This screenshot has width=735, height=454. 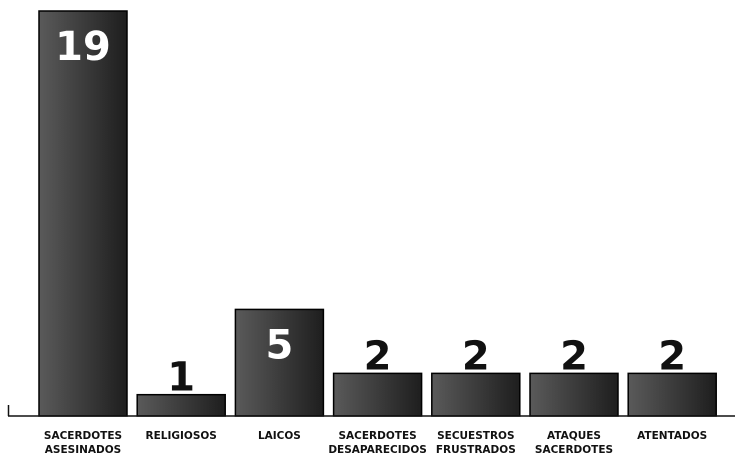 I want to click on bar-value-label-5: 2, so click(x=476, y=356).